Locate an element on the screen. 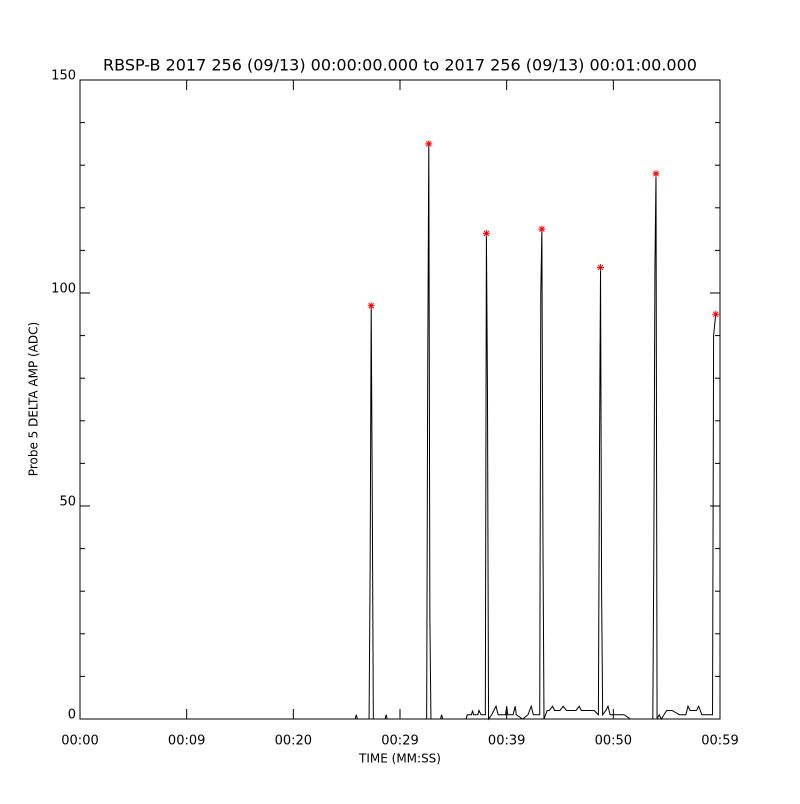  y-tick-label: 150 is located at coordinates (63, 76).